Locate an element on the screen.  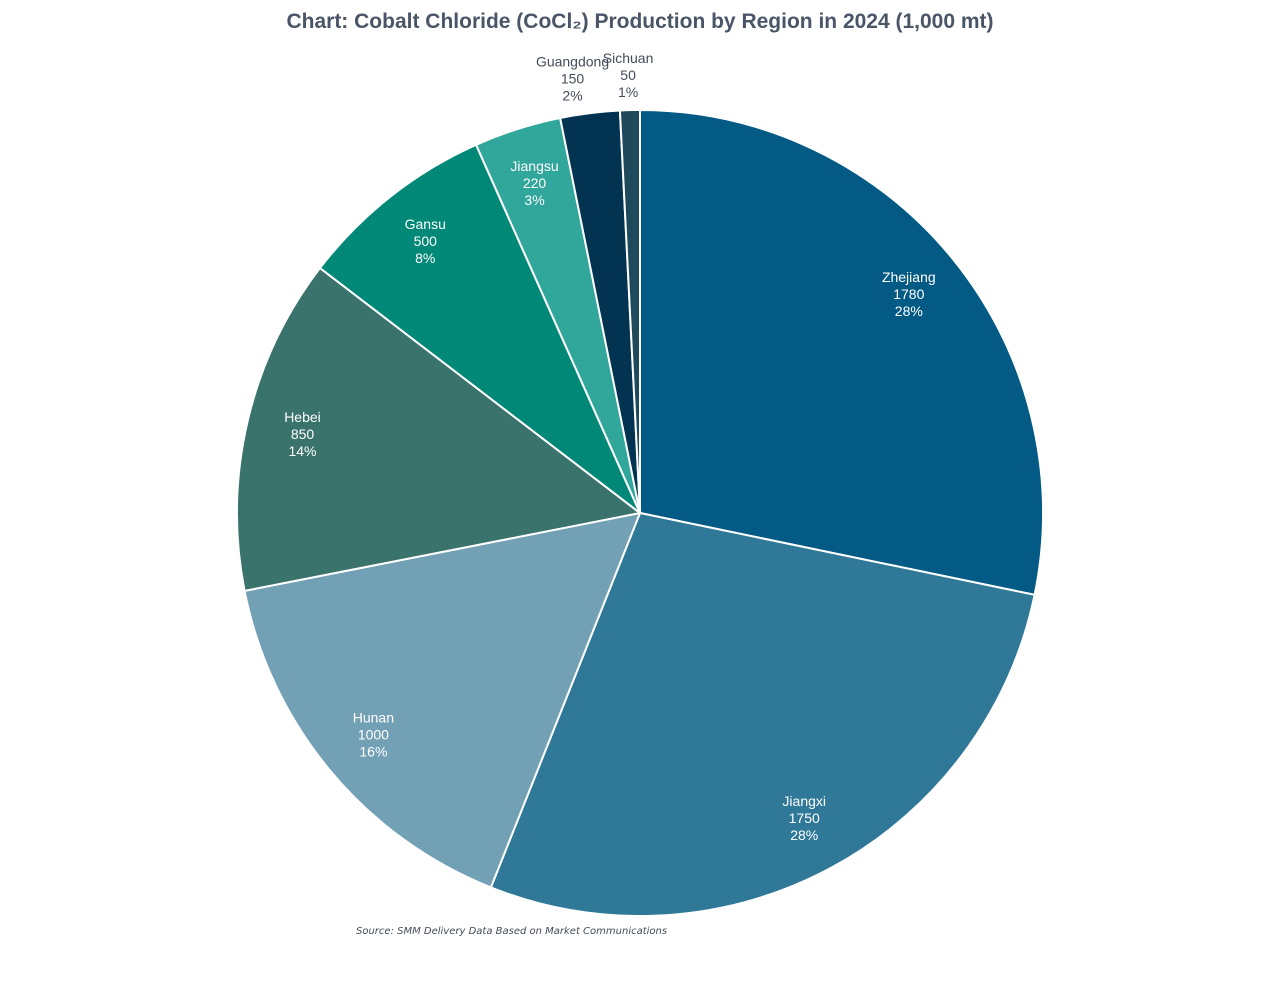
pie-slice-sichuan is located at coordinates (629, 311).